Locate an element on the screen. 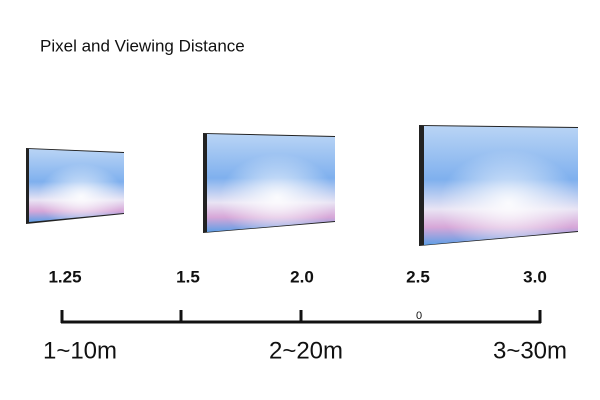  pitch-label: 1.25 is located at coordinates (64, 276).